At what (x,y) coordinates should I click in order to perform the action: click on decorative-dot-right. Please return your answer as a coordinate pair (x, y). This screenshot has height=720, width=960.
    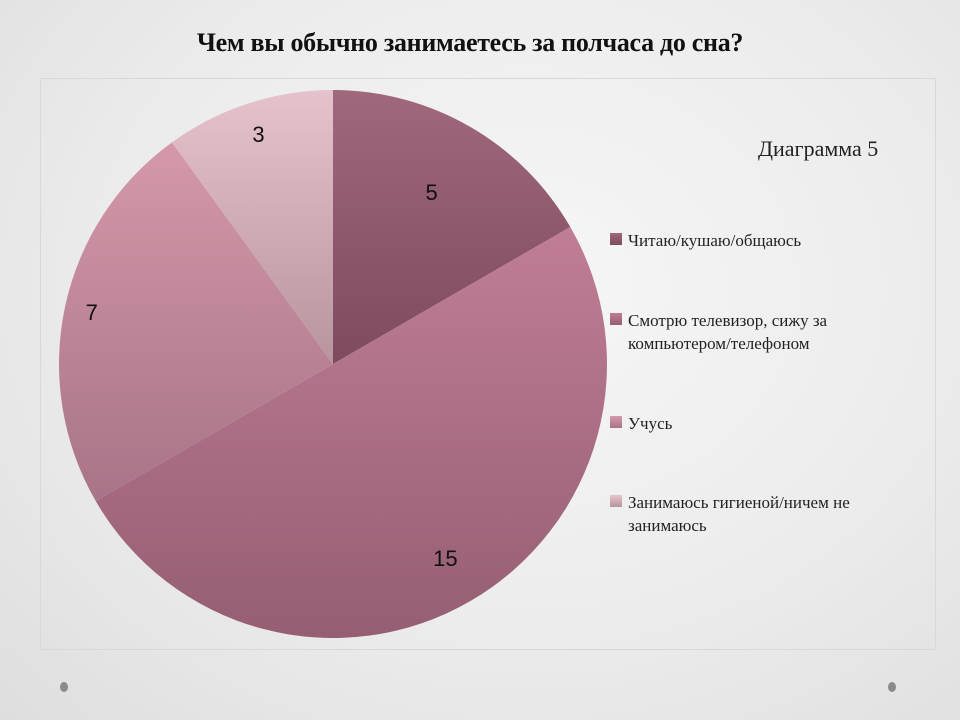
    Looking at the image, I should click on (892, 687).